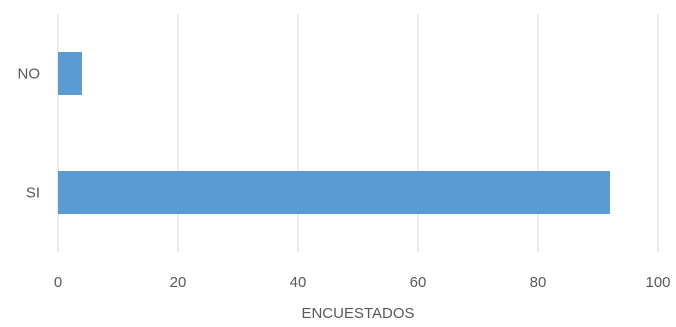 This screenshot has width=676, height=327. Describe the element at coordinates (362, 282) in the screenshot. I see `x-axis-labels: 0 20 40 60 80 100` at that location.